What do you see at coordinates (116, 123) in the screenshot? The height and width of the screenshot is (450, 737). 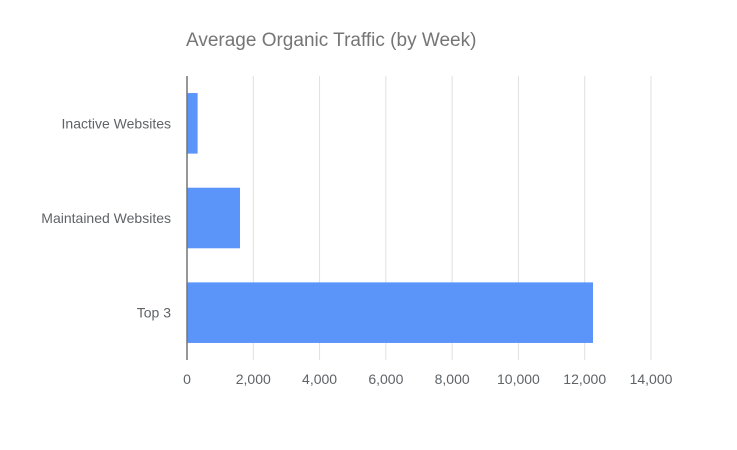 I see `category-label: Inactive Websites` at bounding box center [116, 123].